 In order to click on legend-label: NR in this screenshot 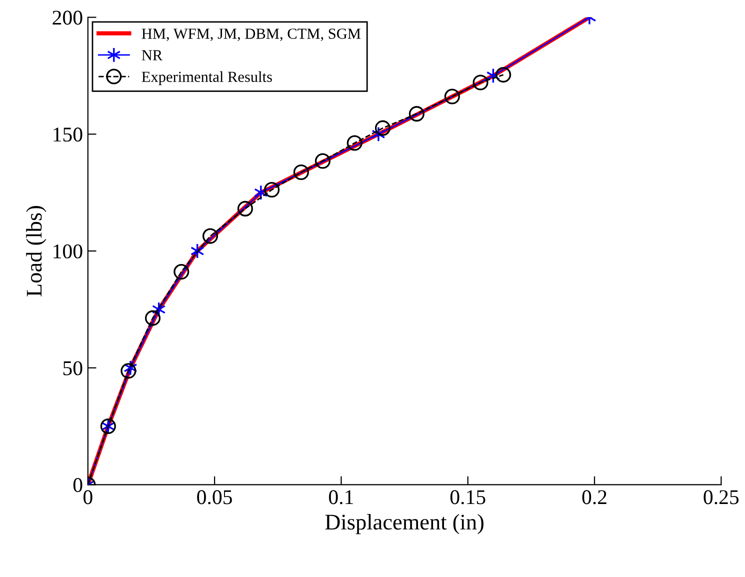, I will do `click(152, 55)`.